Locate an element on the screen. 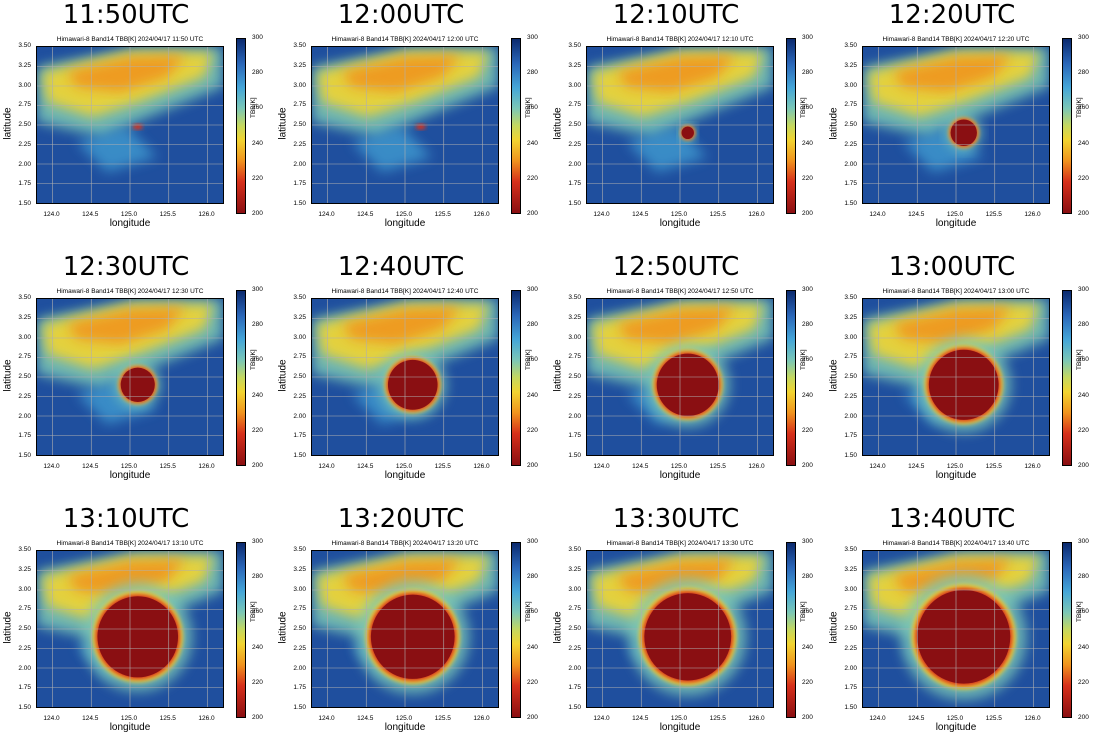 Image resolution: width=1103 pixels, height=756 pixels. panel-time-title: 12:50UTC is located at coordinates (676, 267).